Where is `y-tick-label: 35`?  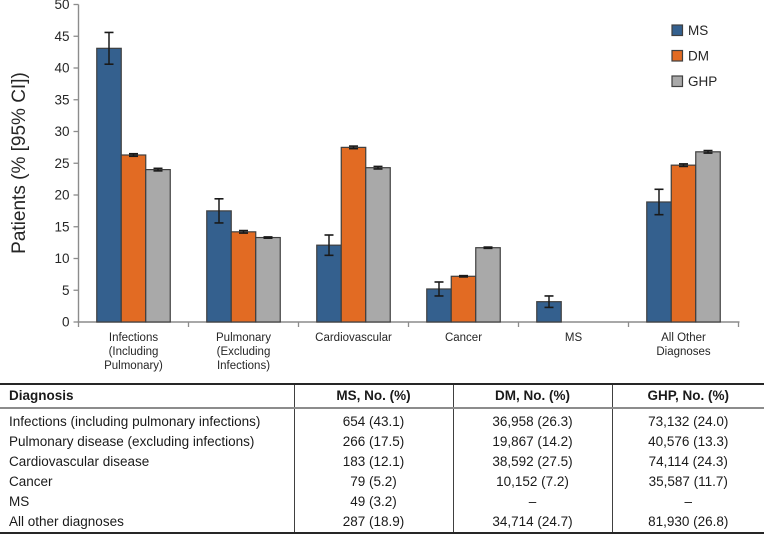 y-tick-label: 35 is located at coordinates (61, 99).